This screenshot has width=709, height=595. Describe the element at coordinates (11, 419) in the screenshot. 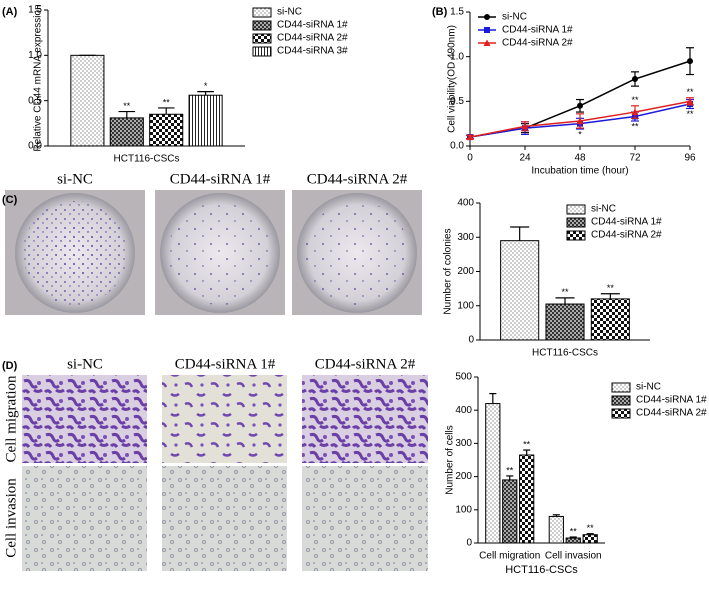

I see `row-label: Cell migration` at that location.